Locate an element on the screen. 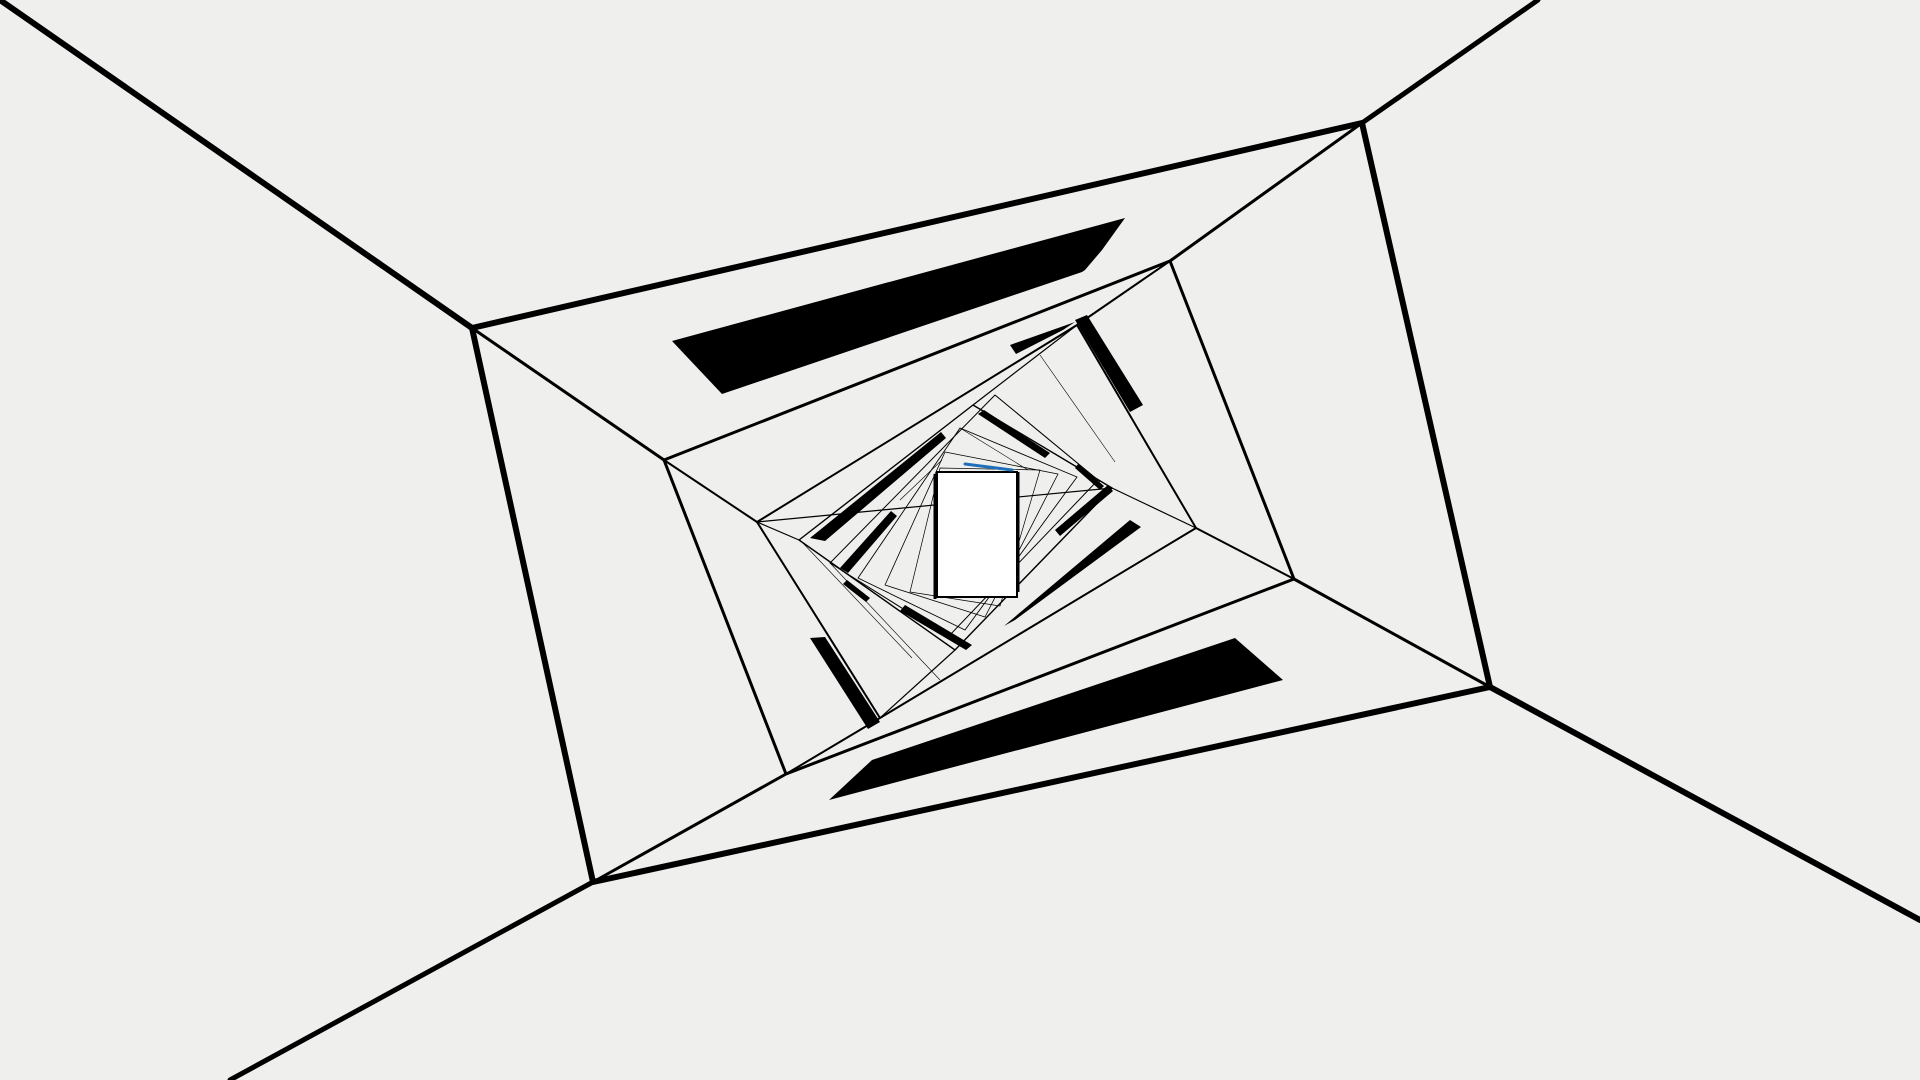 This screenshot has width=1920, height=1080. wall-panel-mid-top is located at coordinates (1042, 338).